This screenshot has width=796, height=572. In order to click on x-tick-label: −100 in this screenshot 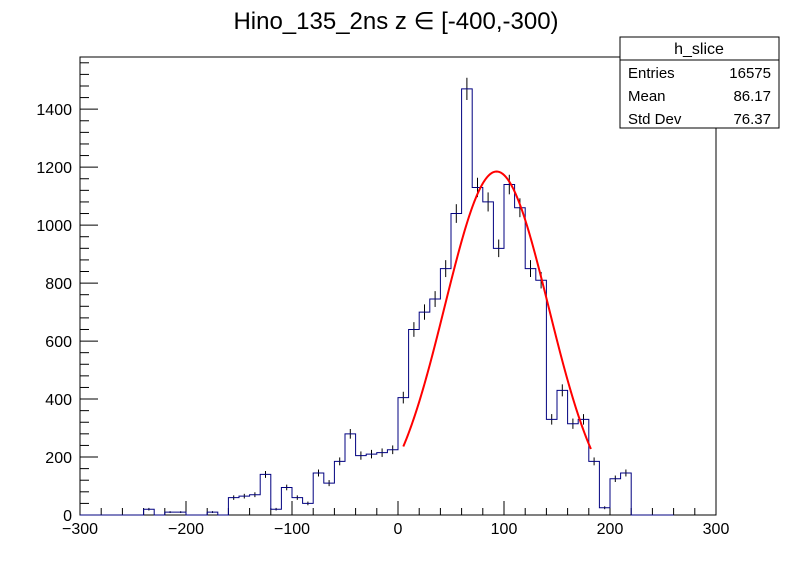, I will do `click(292, 529)`.